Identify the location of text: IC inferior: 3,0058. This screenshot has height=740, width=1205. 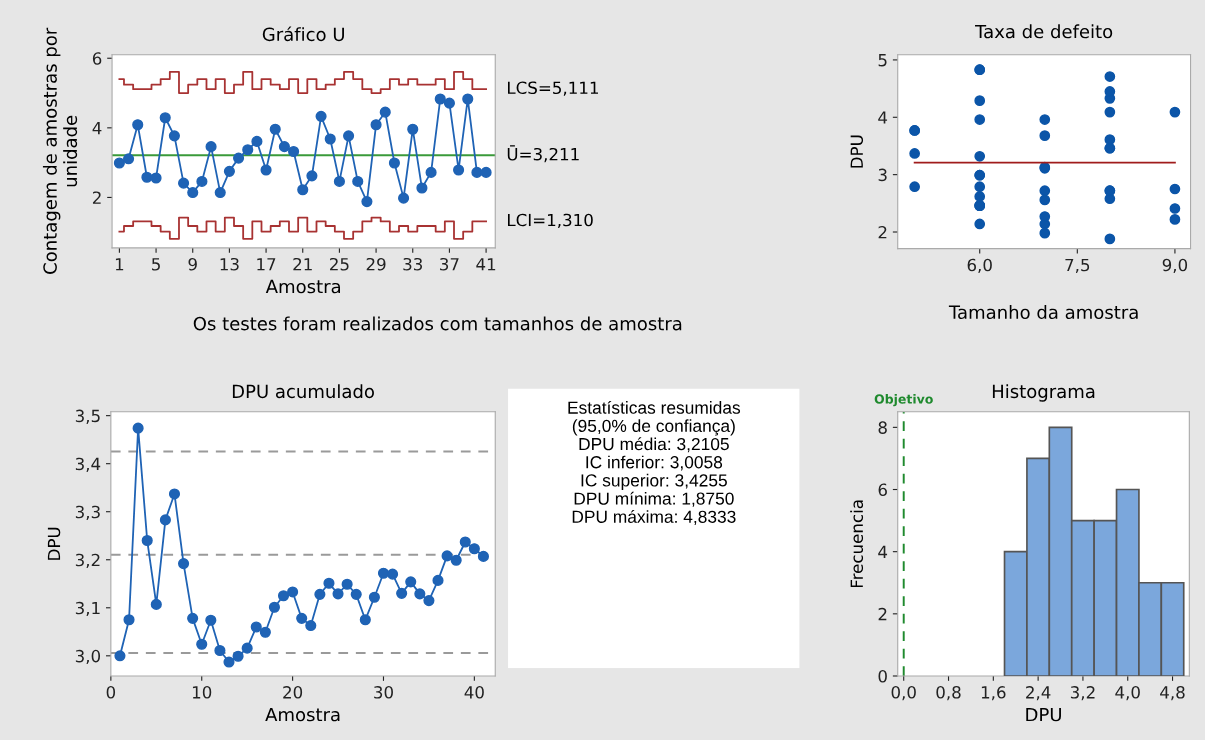
(654, 463).